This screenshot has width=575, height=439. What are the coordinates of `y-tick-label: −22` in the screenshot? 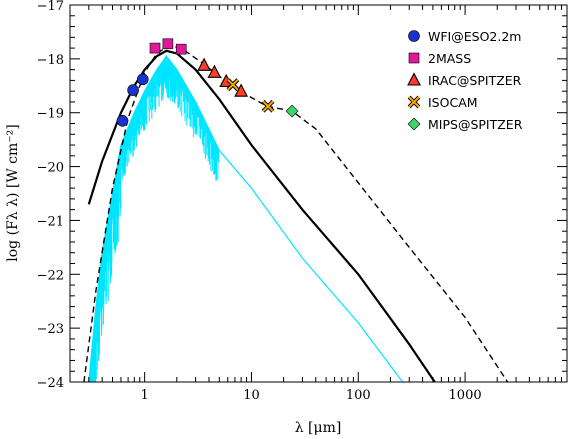 It's located at (50, 275).